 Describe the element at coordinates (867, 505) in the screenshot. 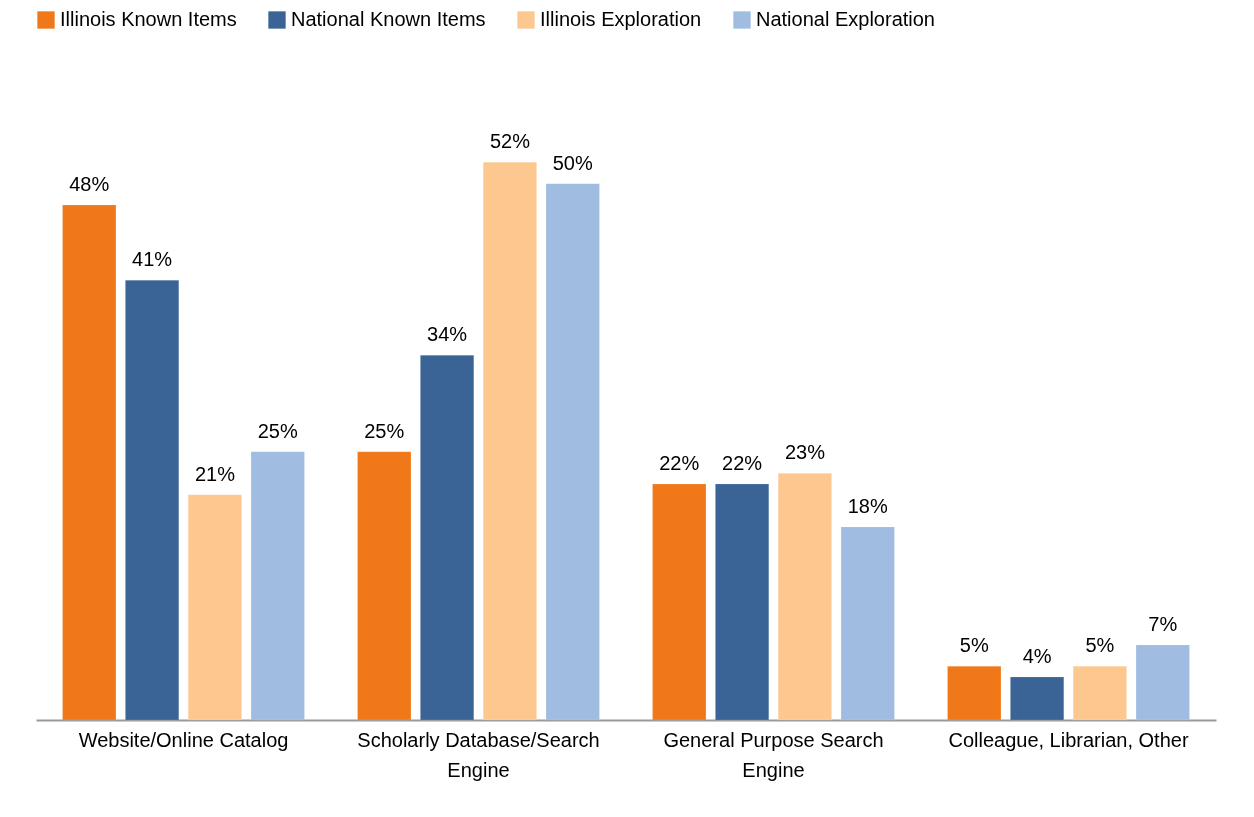

I see `data-label: 18%` at that location.